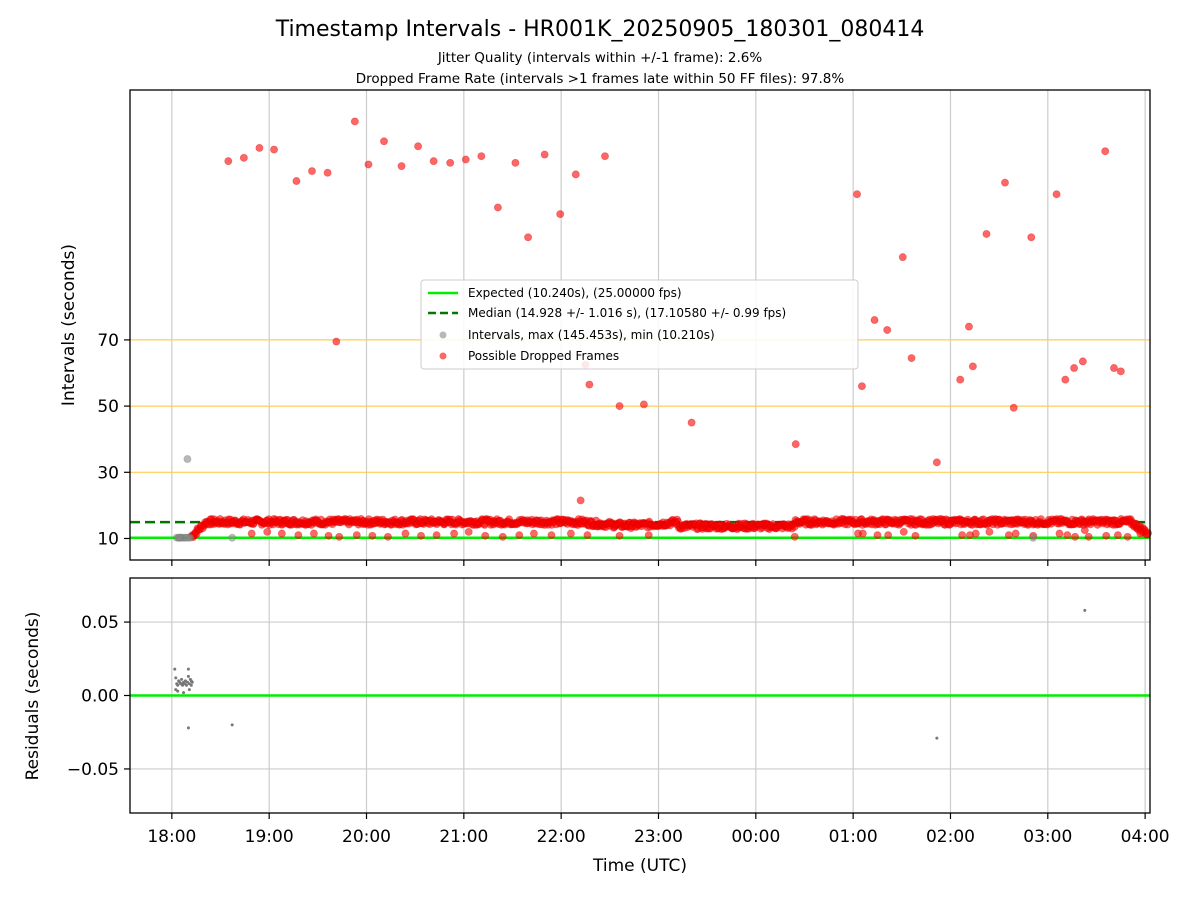  I want to click on x-tick-label: 20:00, so click(366, 837).